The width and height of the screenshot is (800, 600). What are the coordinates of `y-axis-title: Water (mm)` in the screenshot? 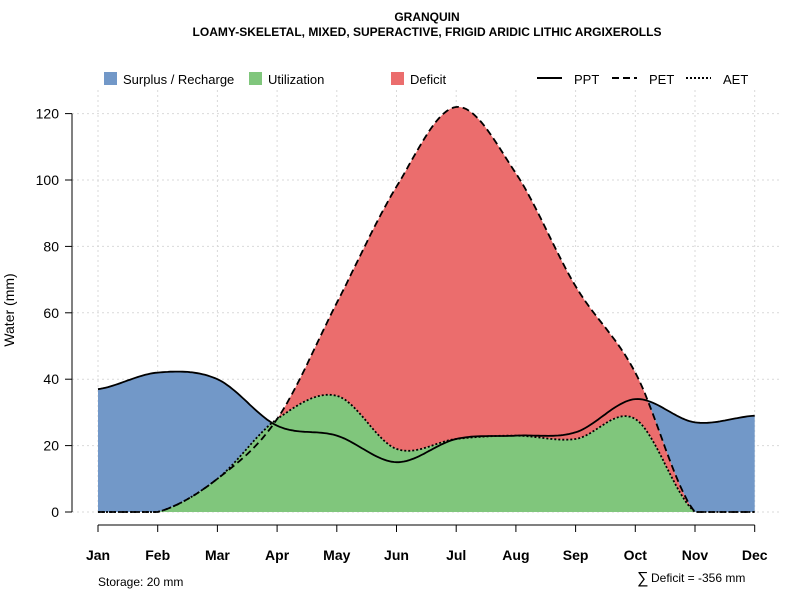 It's located at (9, 309).